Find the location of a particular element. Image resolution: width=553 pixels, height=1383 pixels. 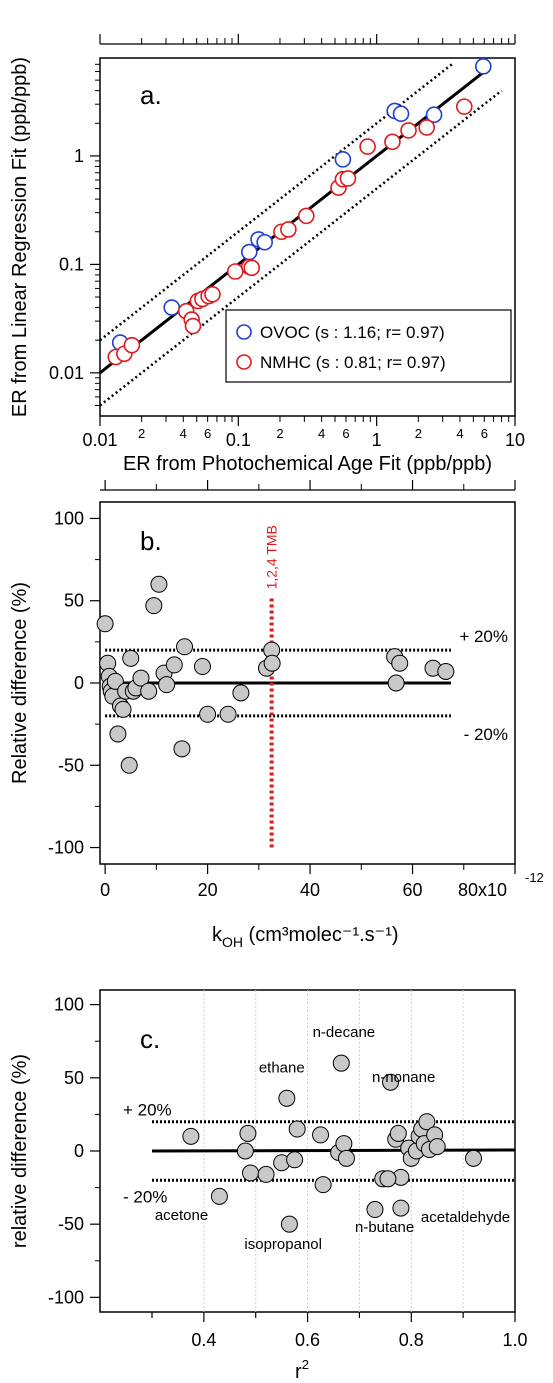

point-annotation: n-decane is located at coordinates (344, 1032).